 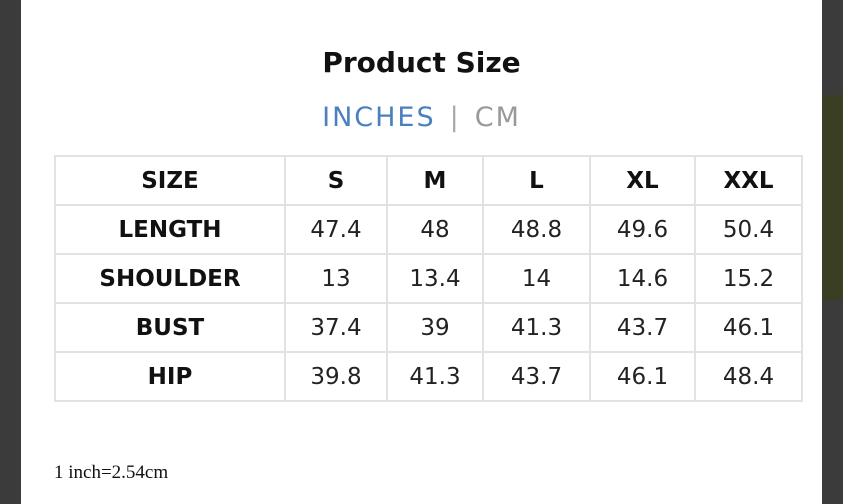 What do you see at coordinates (435, 327) in the screenshot?
I see `cell: 39` at bounding box center [435, 327].